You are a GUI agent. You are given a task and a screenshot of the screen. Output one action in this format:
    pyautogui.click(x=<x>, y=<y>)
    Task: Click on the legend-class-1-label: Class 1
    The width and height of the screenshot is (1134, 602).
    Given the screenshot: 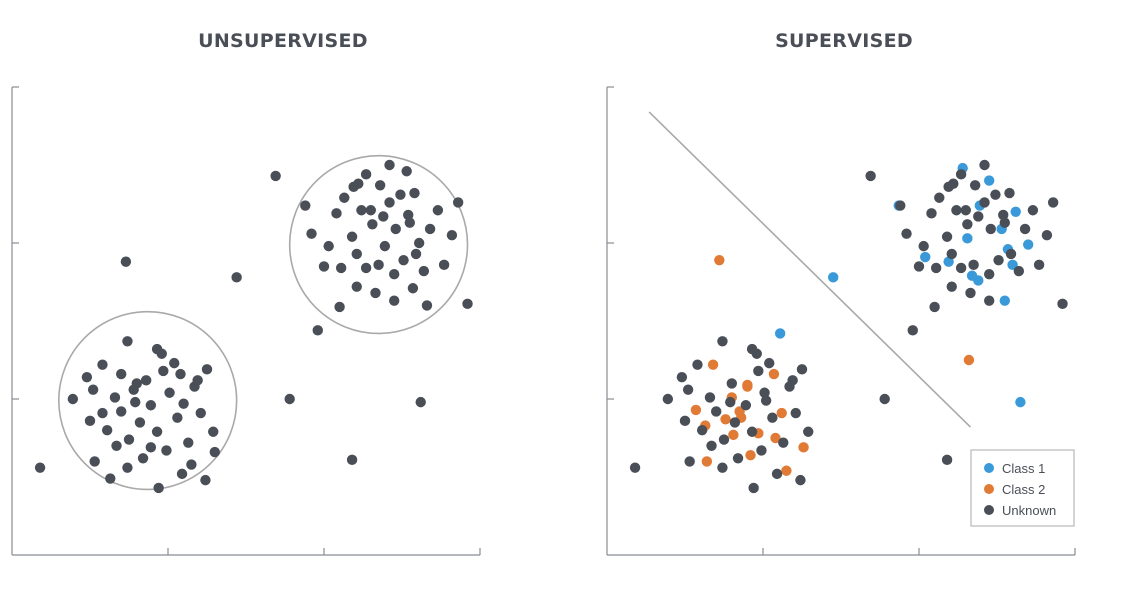 What is the action you would take?
    pyautogui.click(x=1023, y=468)
    